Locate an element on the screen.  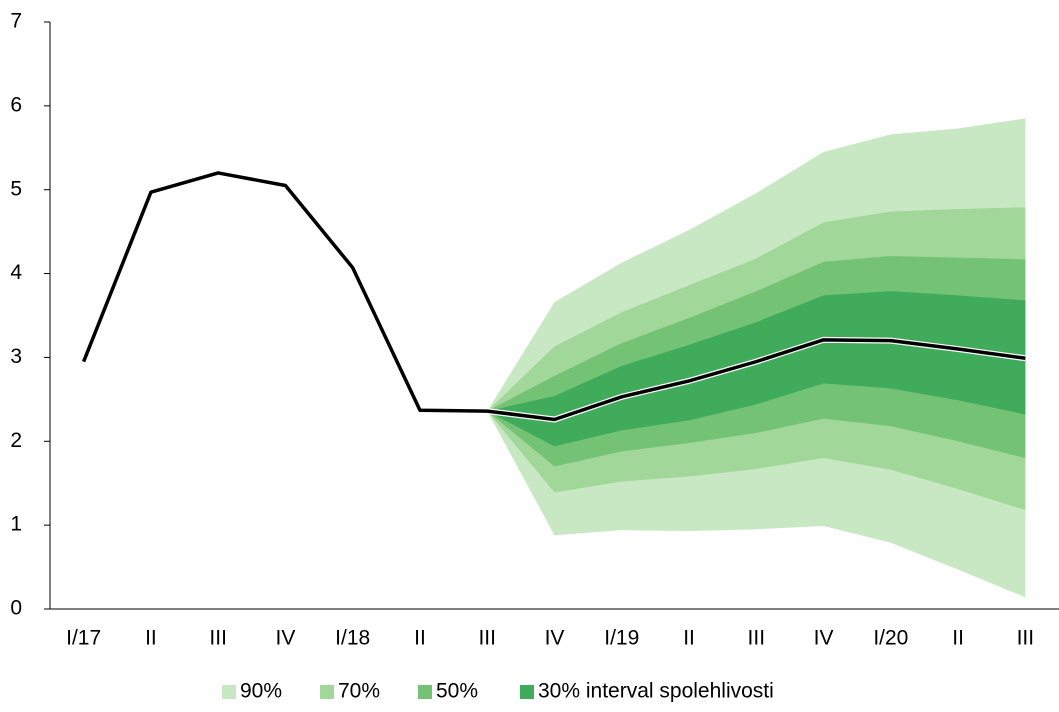
y-tick-label: 5 is located at coordinates (16, 188).